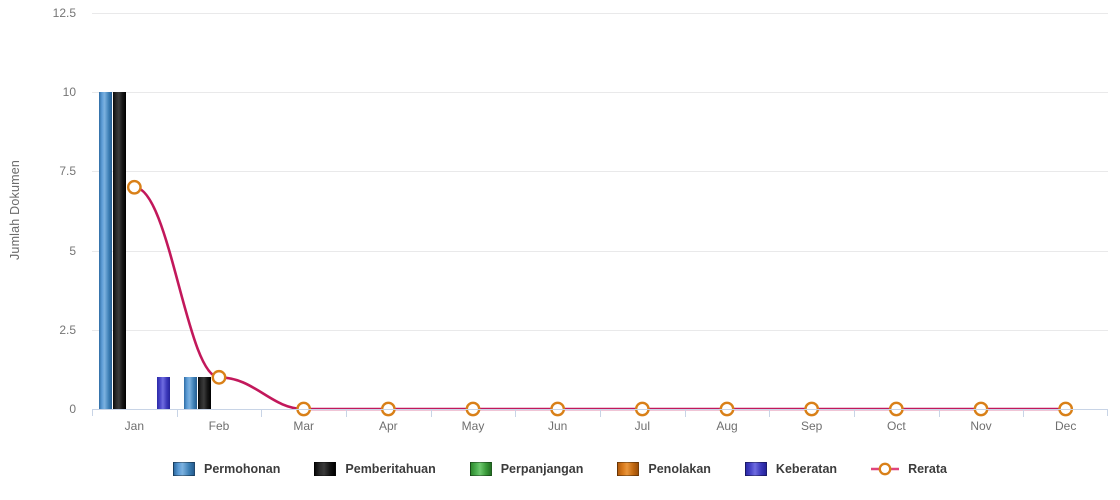  What do you see at coordinates (163, 393) in the screenshot?
I see `bar-keberatan-jan` at bounding box center [163, 393].